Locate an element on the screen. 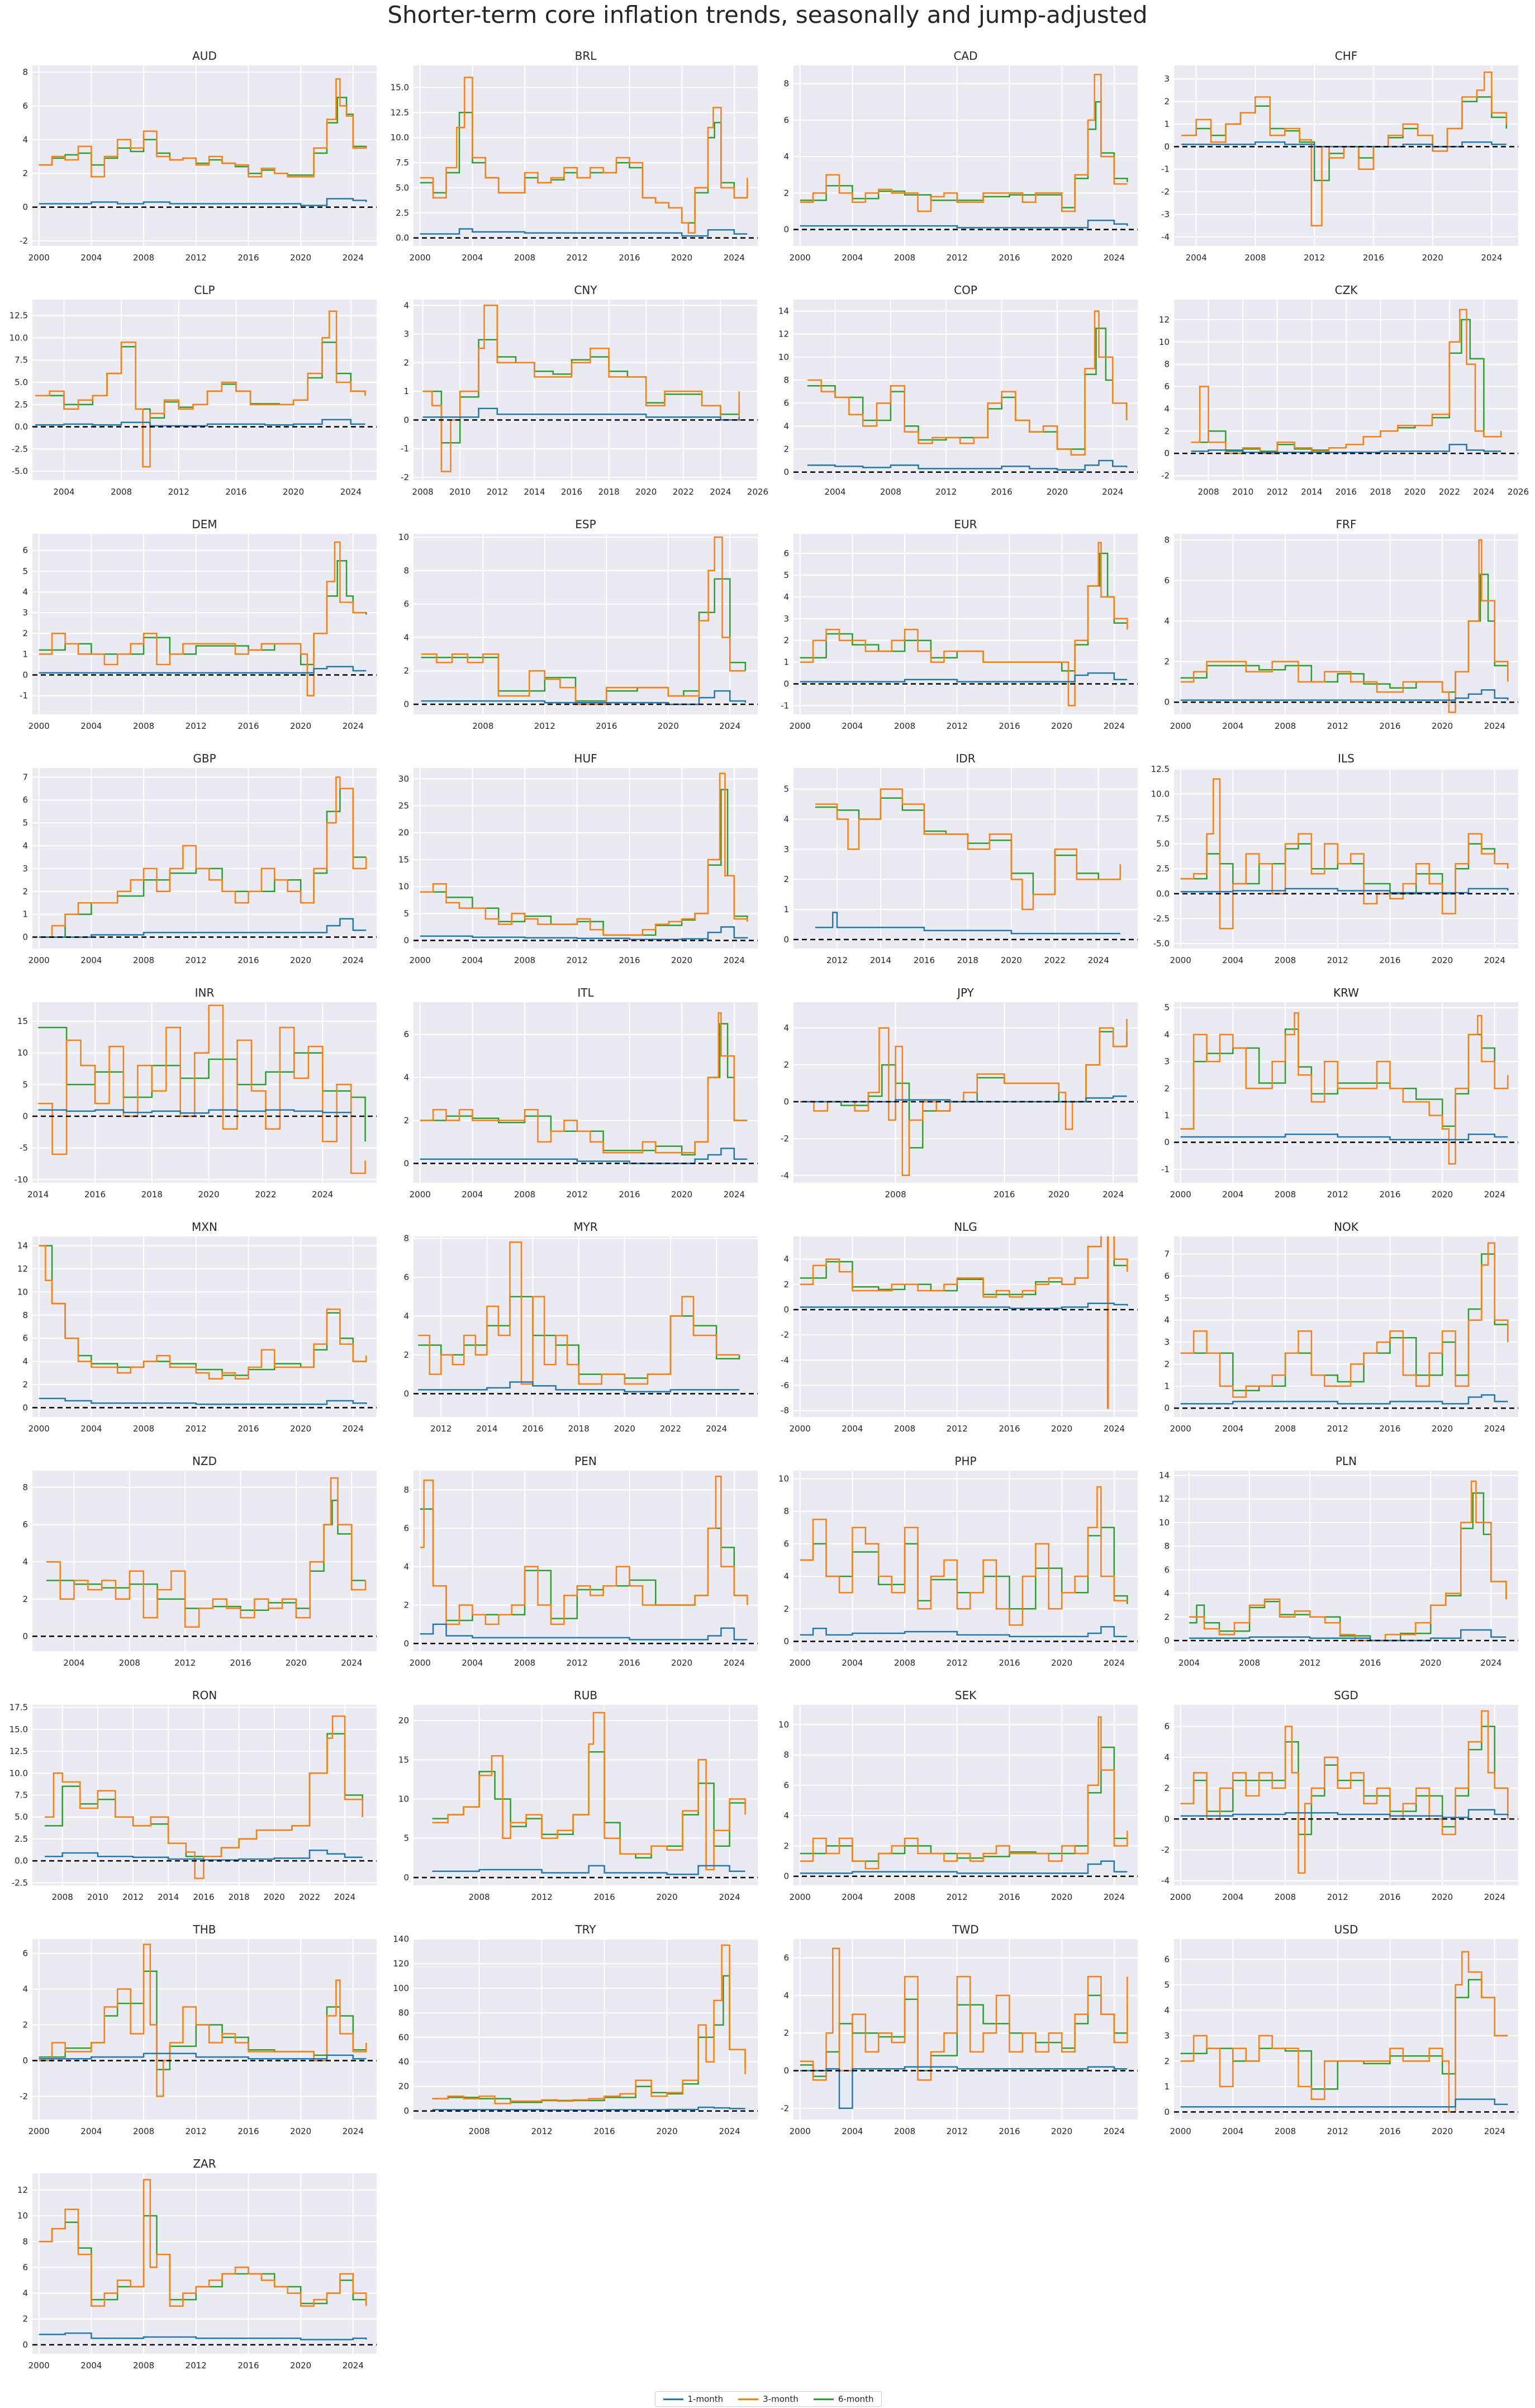 This screenshot has height=2408, width=1535. y-tick-label: -5 is located at coordinates (24, 1148).